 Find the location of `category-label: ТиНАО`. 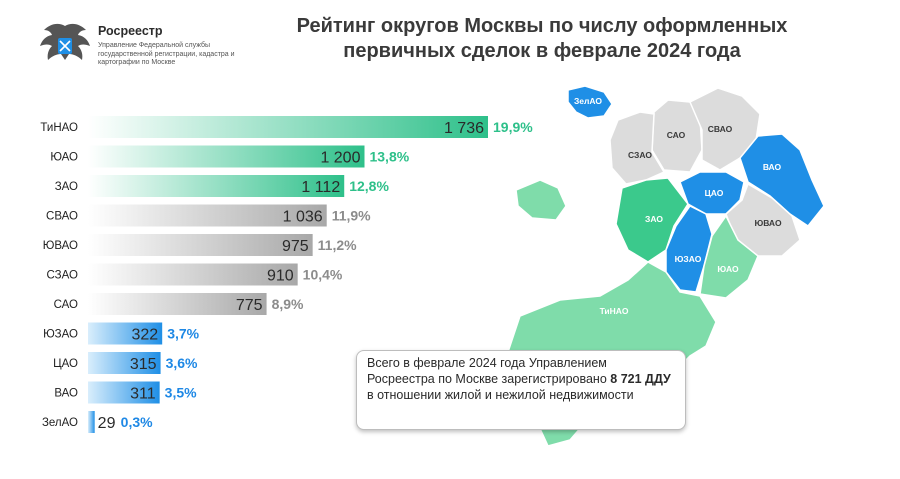

category-label: ТиНАО is located at coordinates (59, 128).